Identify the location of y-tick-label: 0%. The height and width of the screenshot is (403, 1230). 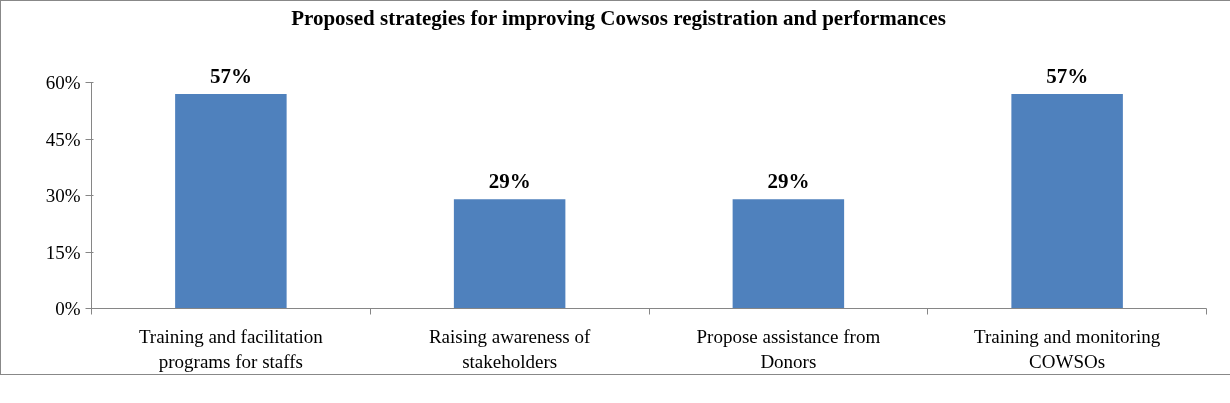
(68, 309).